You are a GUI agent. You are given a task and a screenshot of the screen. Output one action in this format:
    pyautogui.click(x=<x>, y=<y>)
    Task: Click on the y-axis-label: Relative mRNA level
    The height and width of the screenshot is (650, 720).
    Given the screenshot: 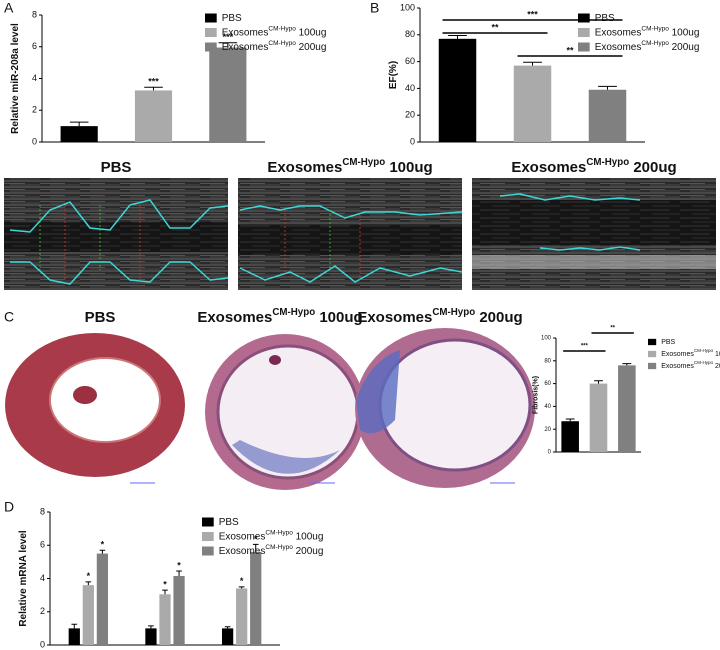 What is the action you would take?
    pyautogui.click(x=23, y=578)
    